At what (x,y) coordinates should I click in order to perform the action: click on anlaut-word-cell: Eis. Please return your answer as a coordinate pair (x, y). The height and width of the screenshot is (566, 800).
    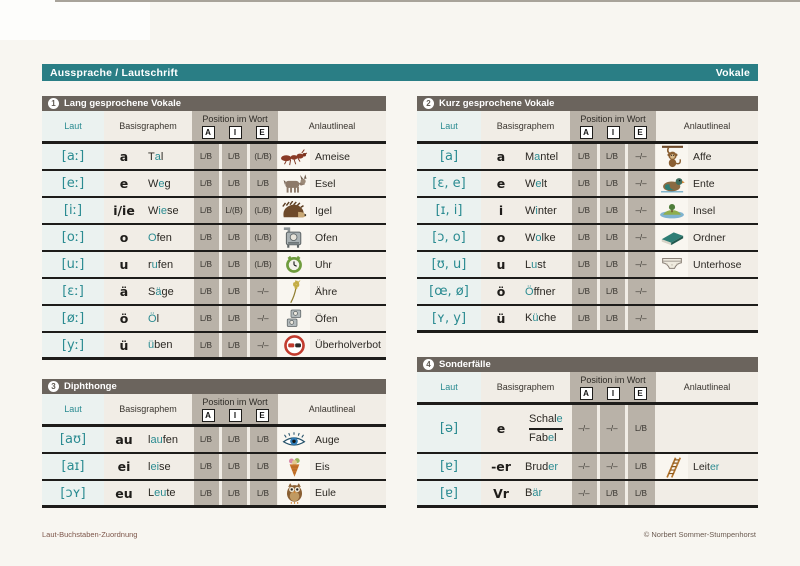
    Looking at the image, I should click on (348, 466).